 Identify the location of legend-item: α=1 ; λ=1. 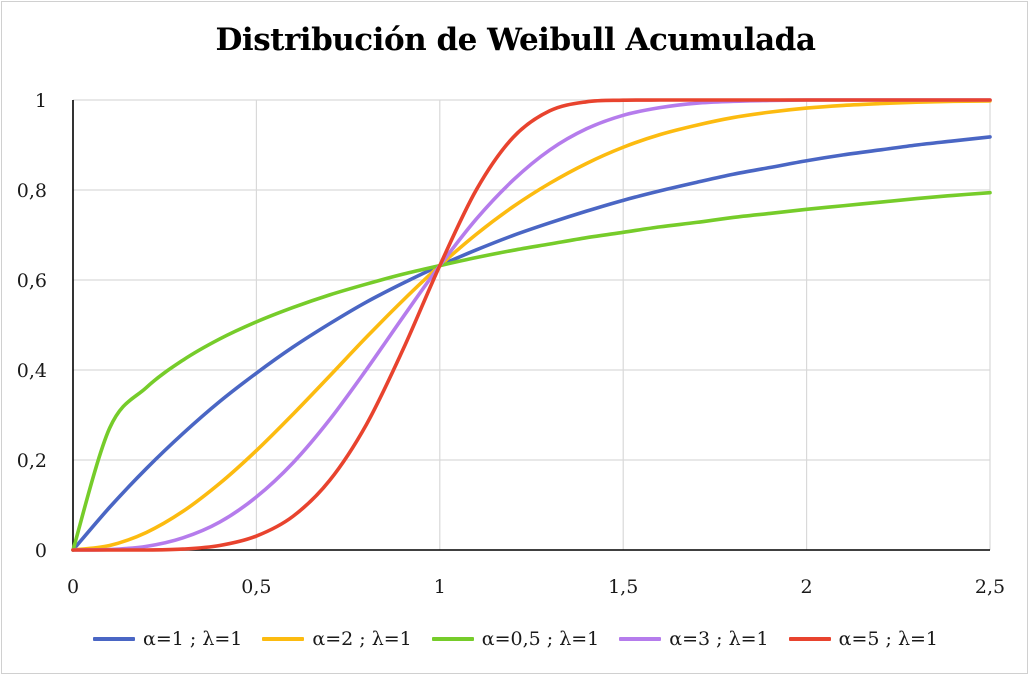
(167, 639).